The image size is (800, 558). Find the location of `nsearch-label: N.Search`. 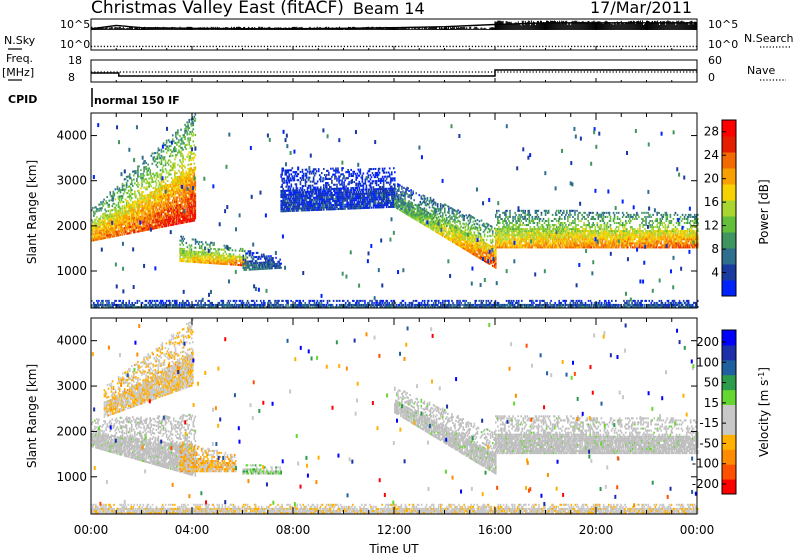

nsearch-label: N.Search is located at coordinates (769, 38).